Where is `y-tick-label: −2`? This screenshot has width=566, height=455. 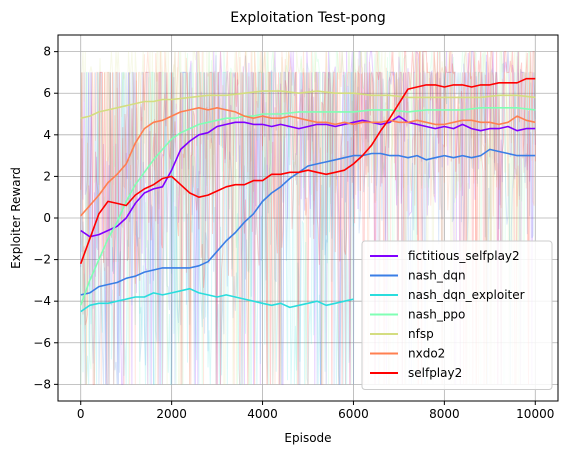 y-tick-label: −2 is located at coordinates (42, 260).